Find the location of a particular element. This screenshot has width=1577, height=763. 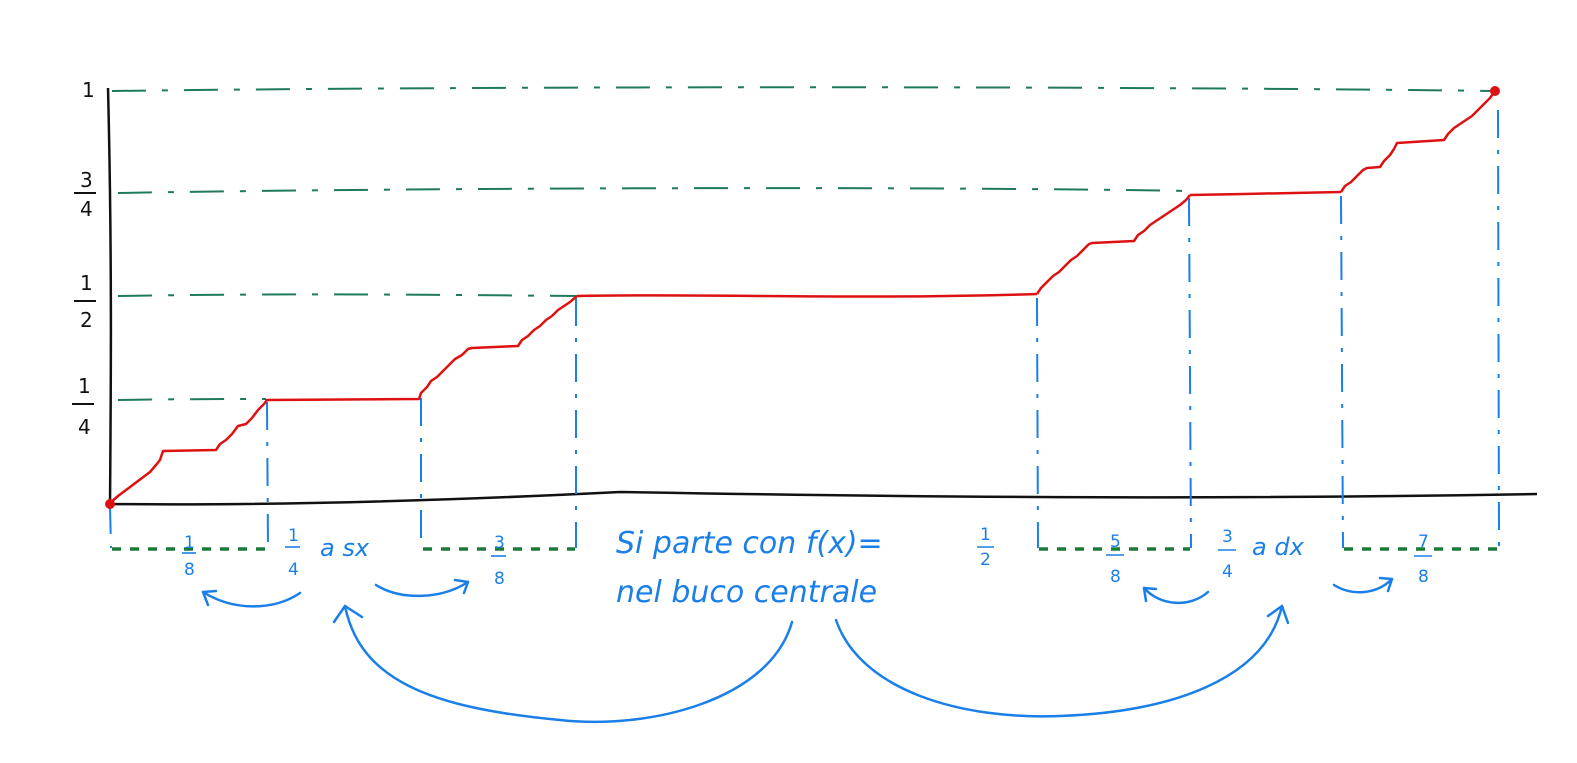

label-a-sx: a sx is located at coordinates (345, 548).